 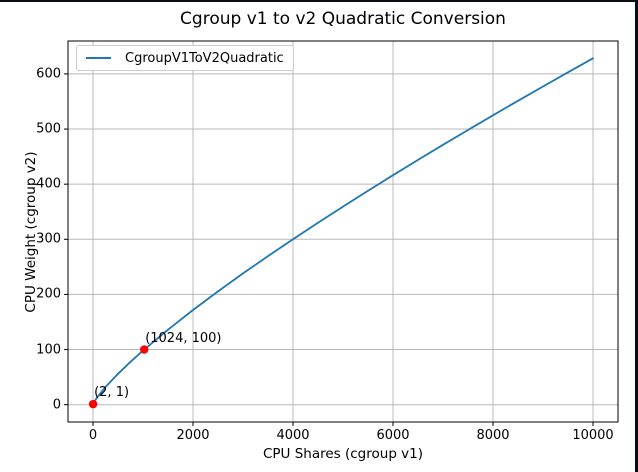 What do you see at coordinates (319, 1) in the screenshot?
I see `window-edge-top` at bounding box center [319, 1].